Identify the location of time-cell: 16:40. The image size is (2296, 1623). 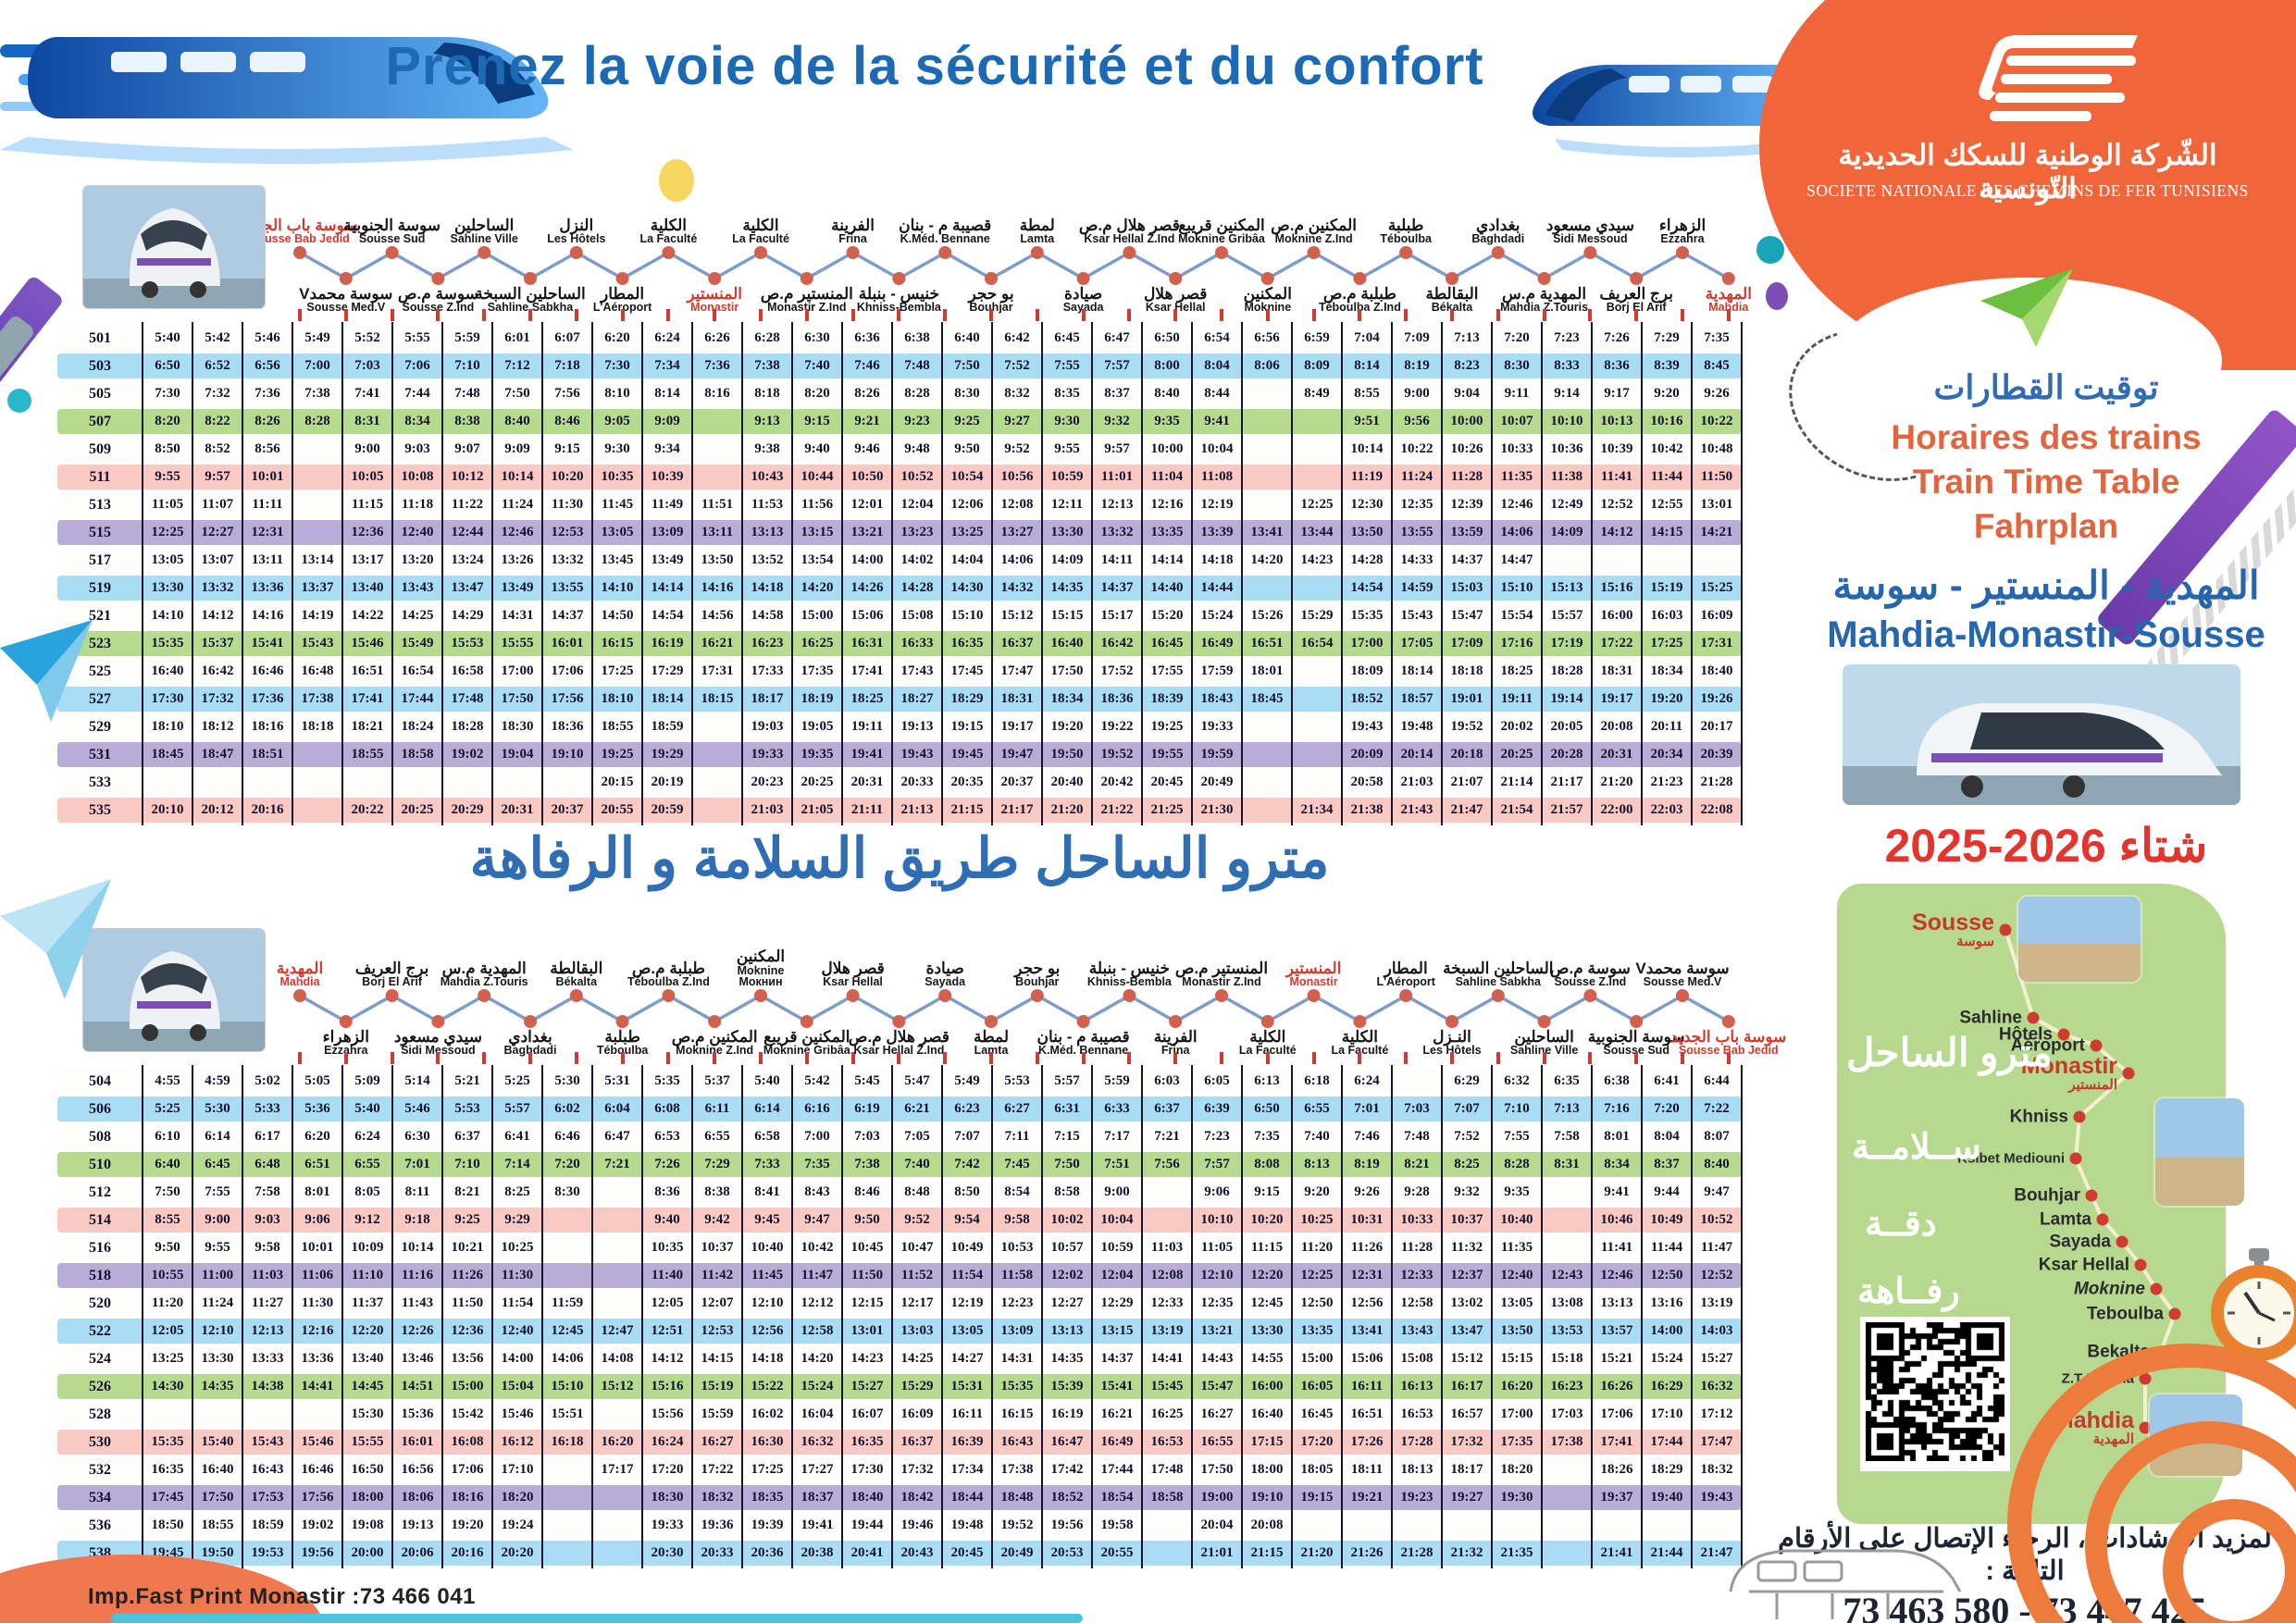
(1267, 1413).